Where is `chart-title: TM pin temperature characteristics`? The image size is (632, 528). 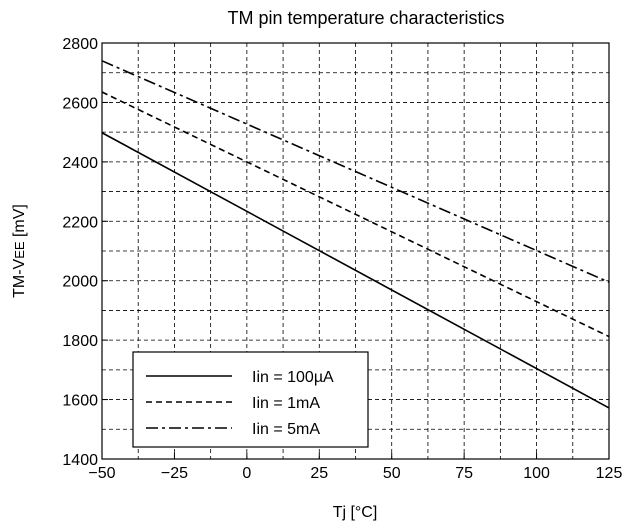 chart-title: TM pin temperature characteristics is located at coordinates (365, 18).